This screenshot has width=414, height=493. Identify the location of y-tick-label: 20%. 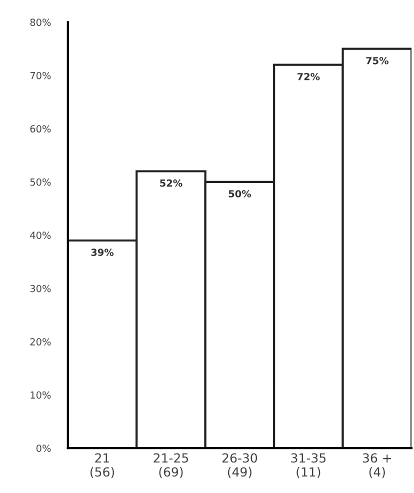
(40, 342).